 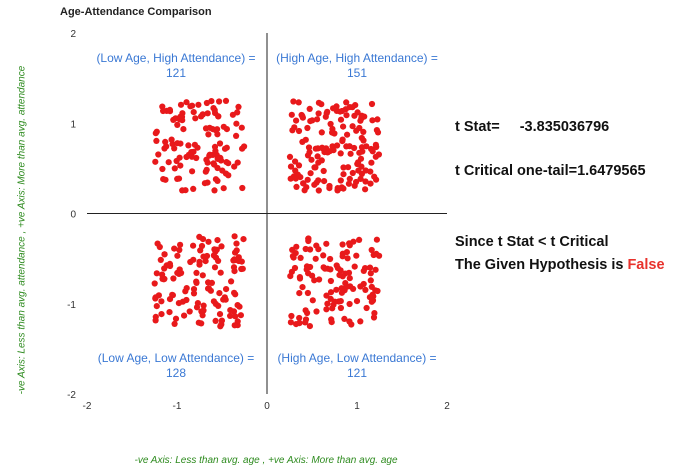 I want to click on quadrant-label-low-age-high-attendance: (Low Age, High Attendance) = 121, so click(x=176, y=66).